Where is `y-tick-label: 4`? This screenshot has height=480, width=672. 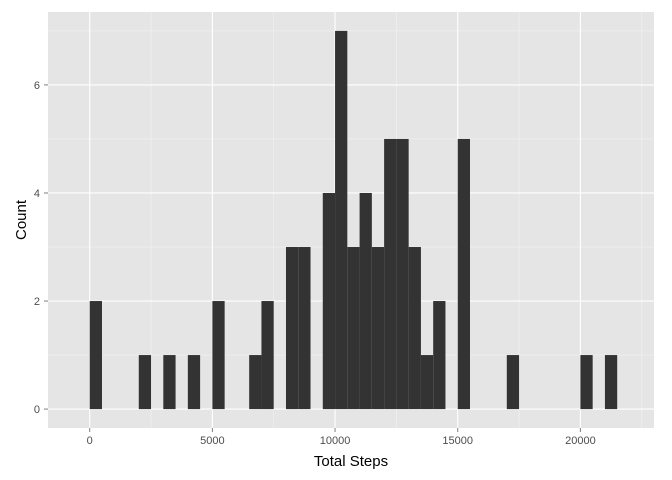 y-tick-label: 4 is located at coordinates (37, 194).